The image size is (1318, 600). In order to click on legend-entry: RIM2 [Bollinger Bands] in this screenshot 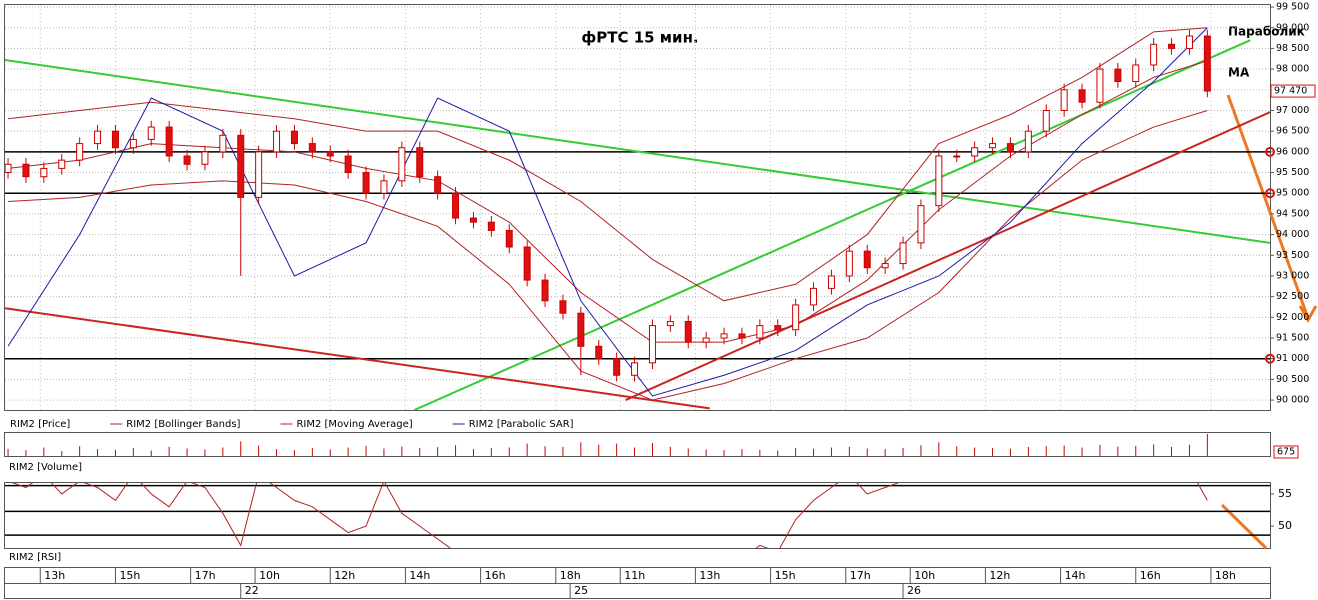, I will do `click(183, 424)`.